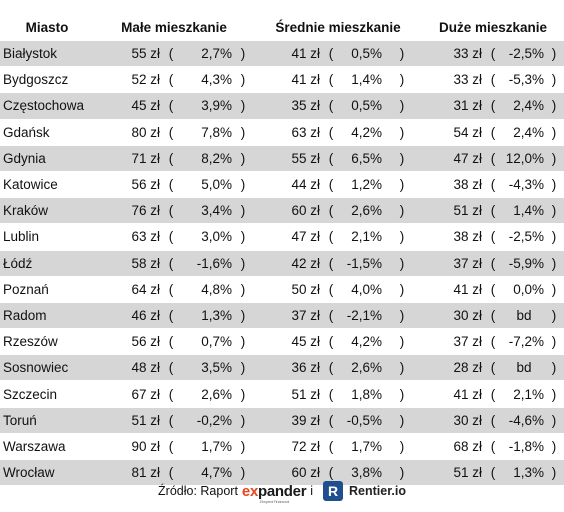 This screenshot has height=512, width=564. I want to click on small-change-cell: 4,3%, so click(207, 79).